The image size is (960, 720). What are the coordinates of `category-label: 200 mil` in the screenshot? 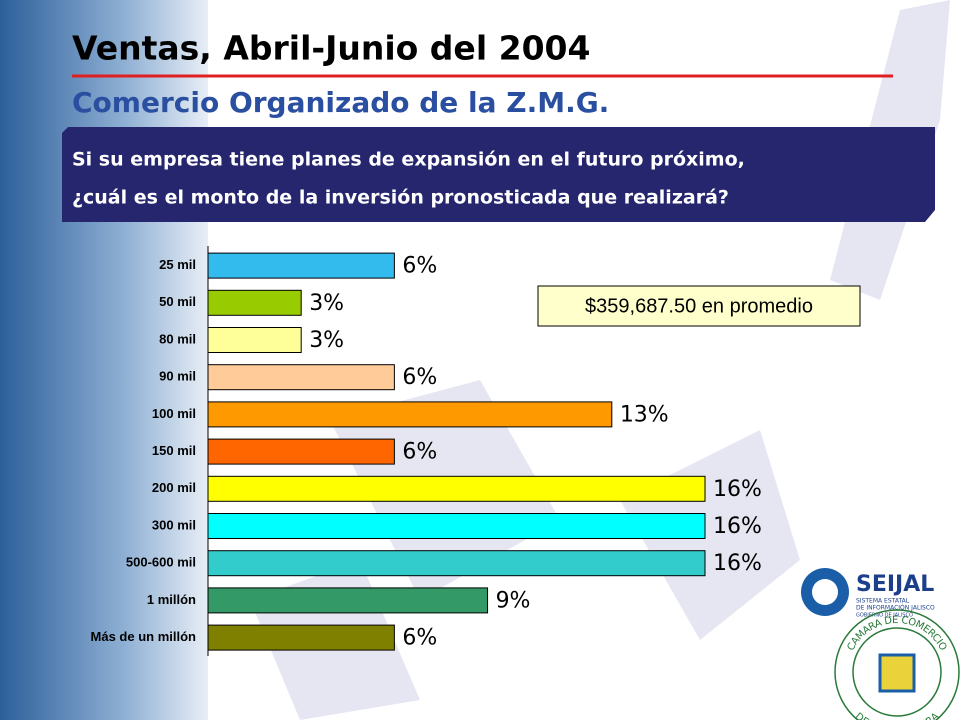 It's located at (174, 487).